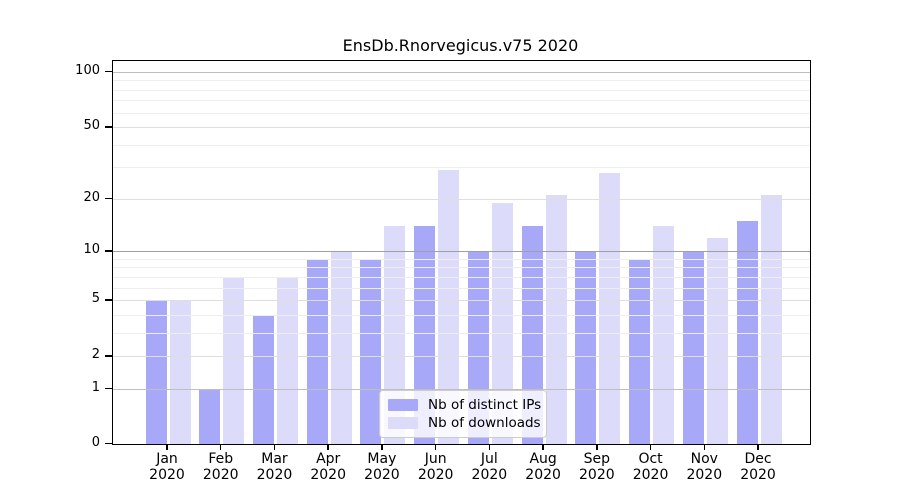 The height and width of the screenshot is (500, 900). Describe the element at coordinates (489, 467) in the screenshot. I see `x-tick-label-jul: Jul 2020` at that location.